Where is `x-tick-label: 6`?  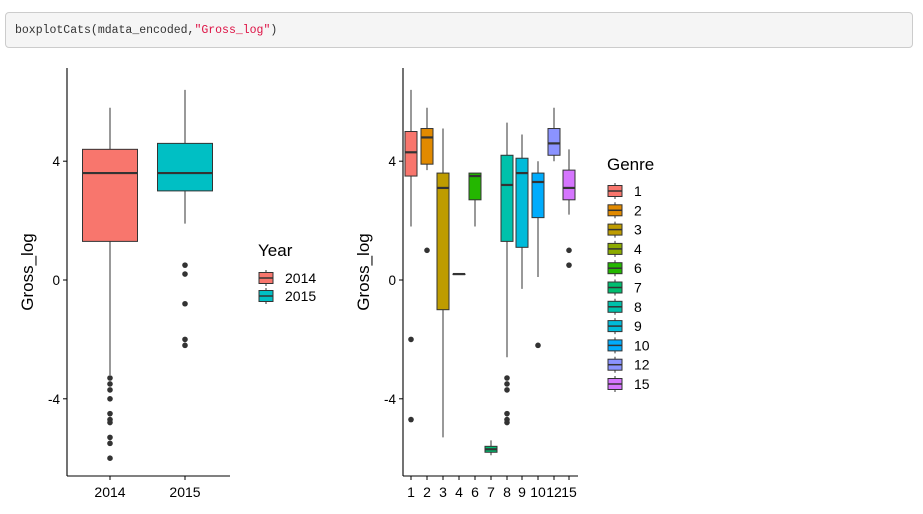
x-tick-label: 6 is located at coordinates (475, 492).